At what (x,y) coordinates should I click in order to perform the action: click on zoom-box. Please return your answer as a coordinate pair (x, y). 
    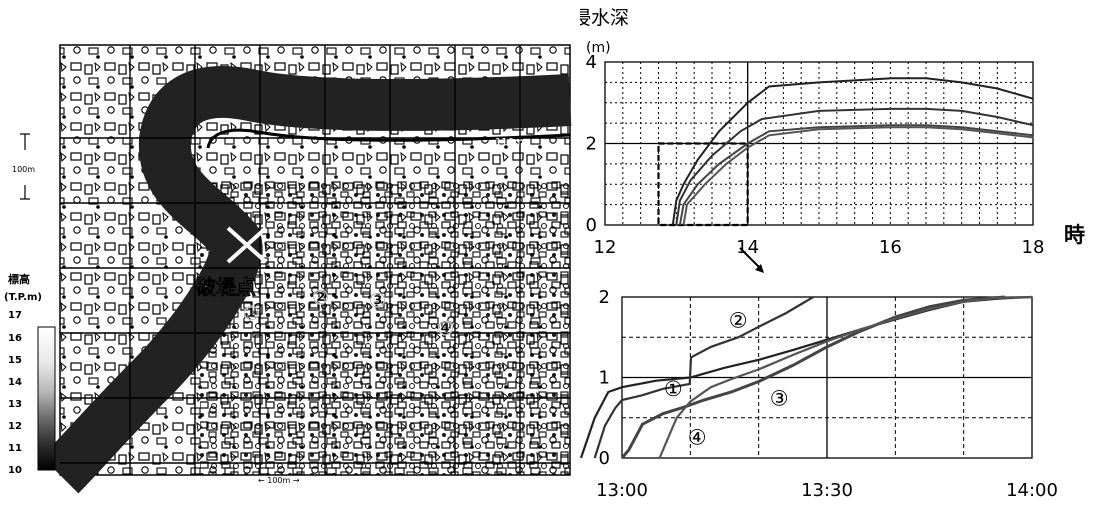
    Looking at the image, I should click on (703, 184).